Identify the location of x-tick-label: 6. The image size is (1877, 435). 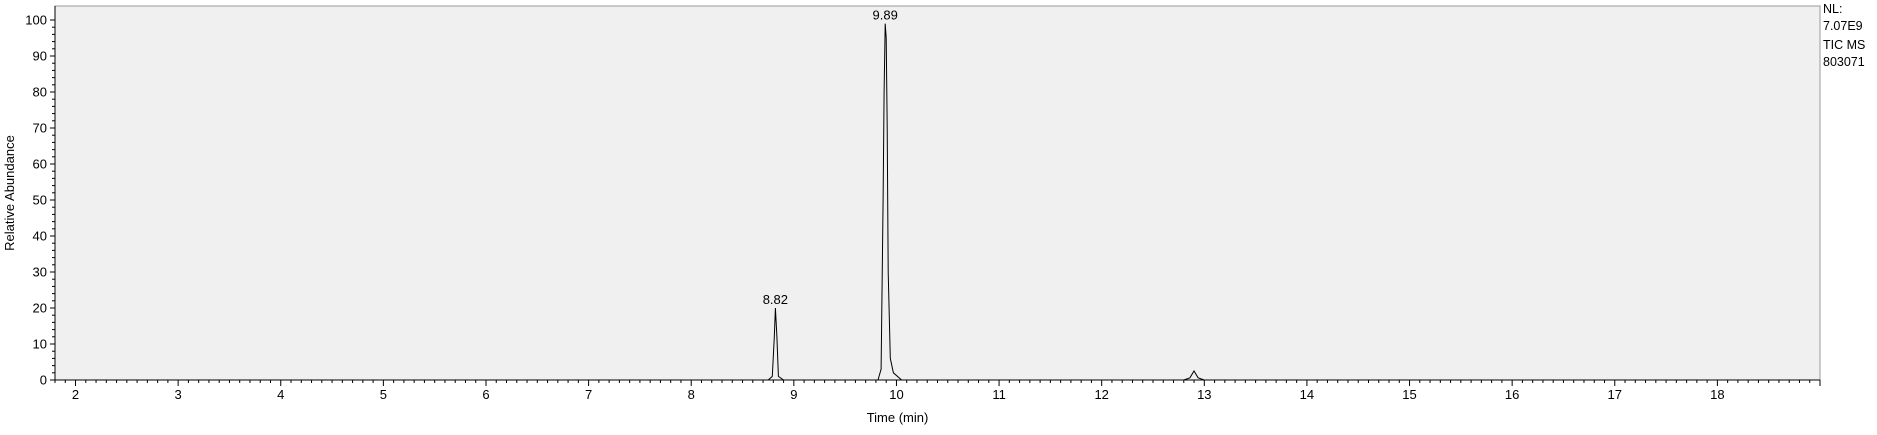
(485, 394).